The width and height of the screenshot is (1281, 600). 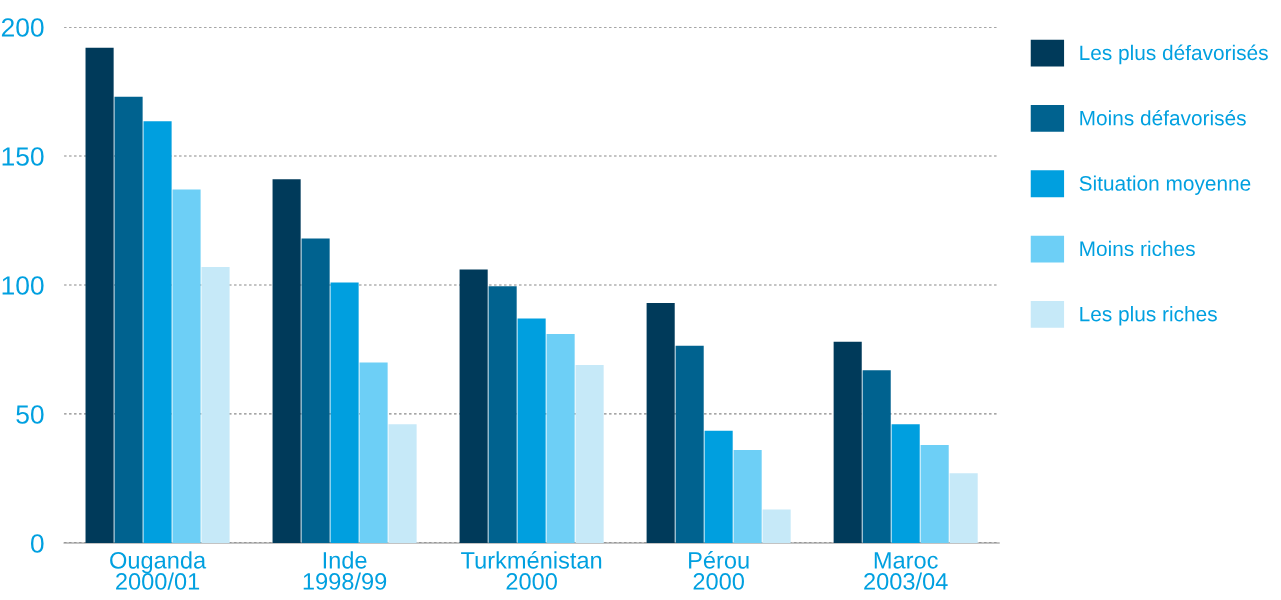 What do you see at coordinates (1165, 185) in the screenshot?
I see `legend-label: Situation moyenne` at bounding box center [1165, 185].